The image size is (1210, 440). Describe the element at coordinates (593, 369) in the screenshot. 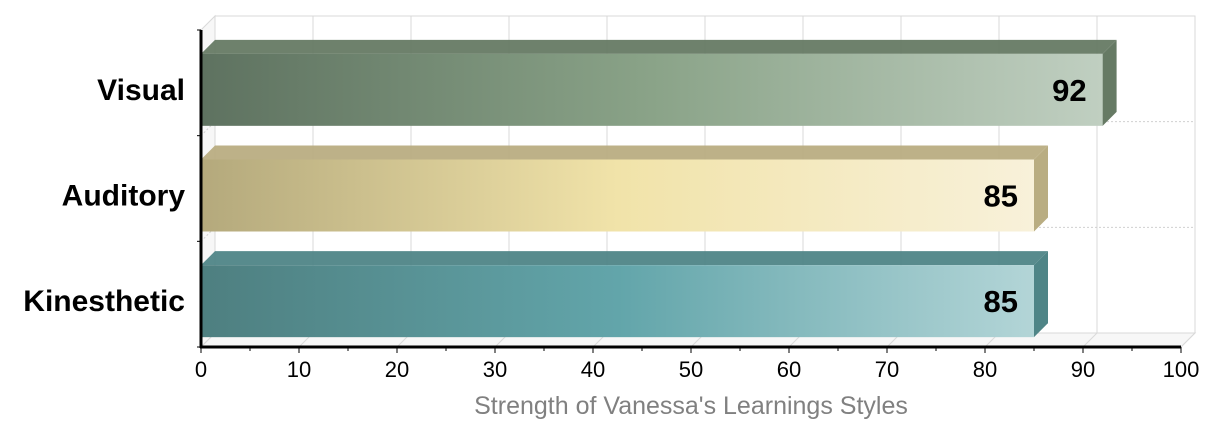

I see `x-tick-label: 40` at that location.